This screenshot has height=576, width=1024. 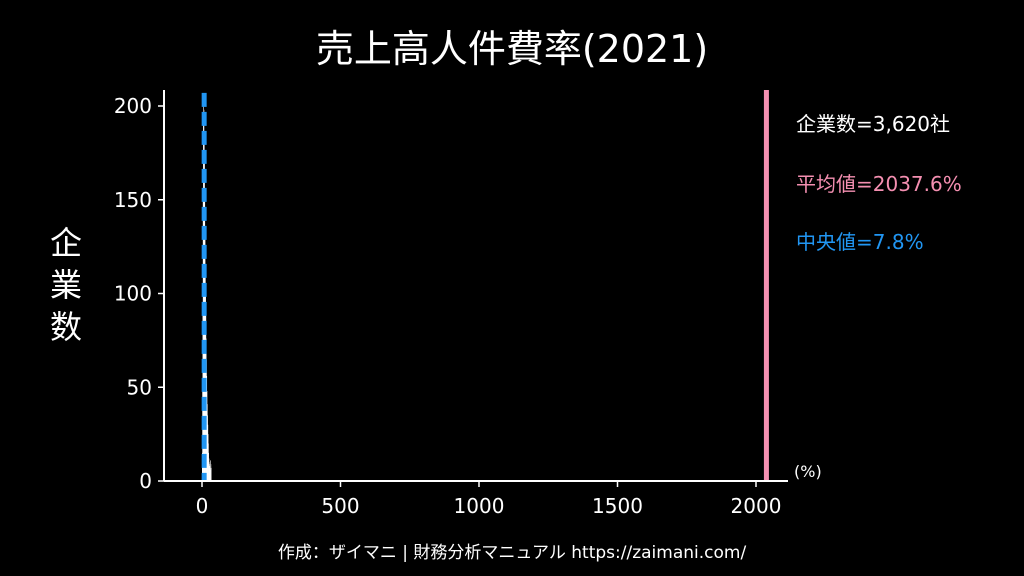 What do you see at coordinates (202, 506) in the screenshot?
I see `x-tick-label: 0` at bounding box center [202, 506].